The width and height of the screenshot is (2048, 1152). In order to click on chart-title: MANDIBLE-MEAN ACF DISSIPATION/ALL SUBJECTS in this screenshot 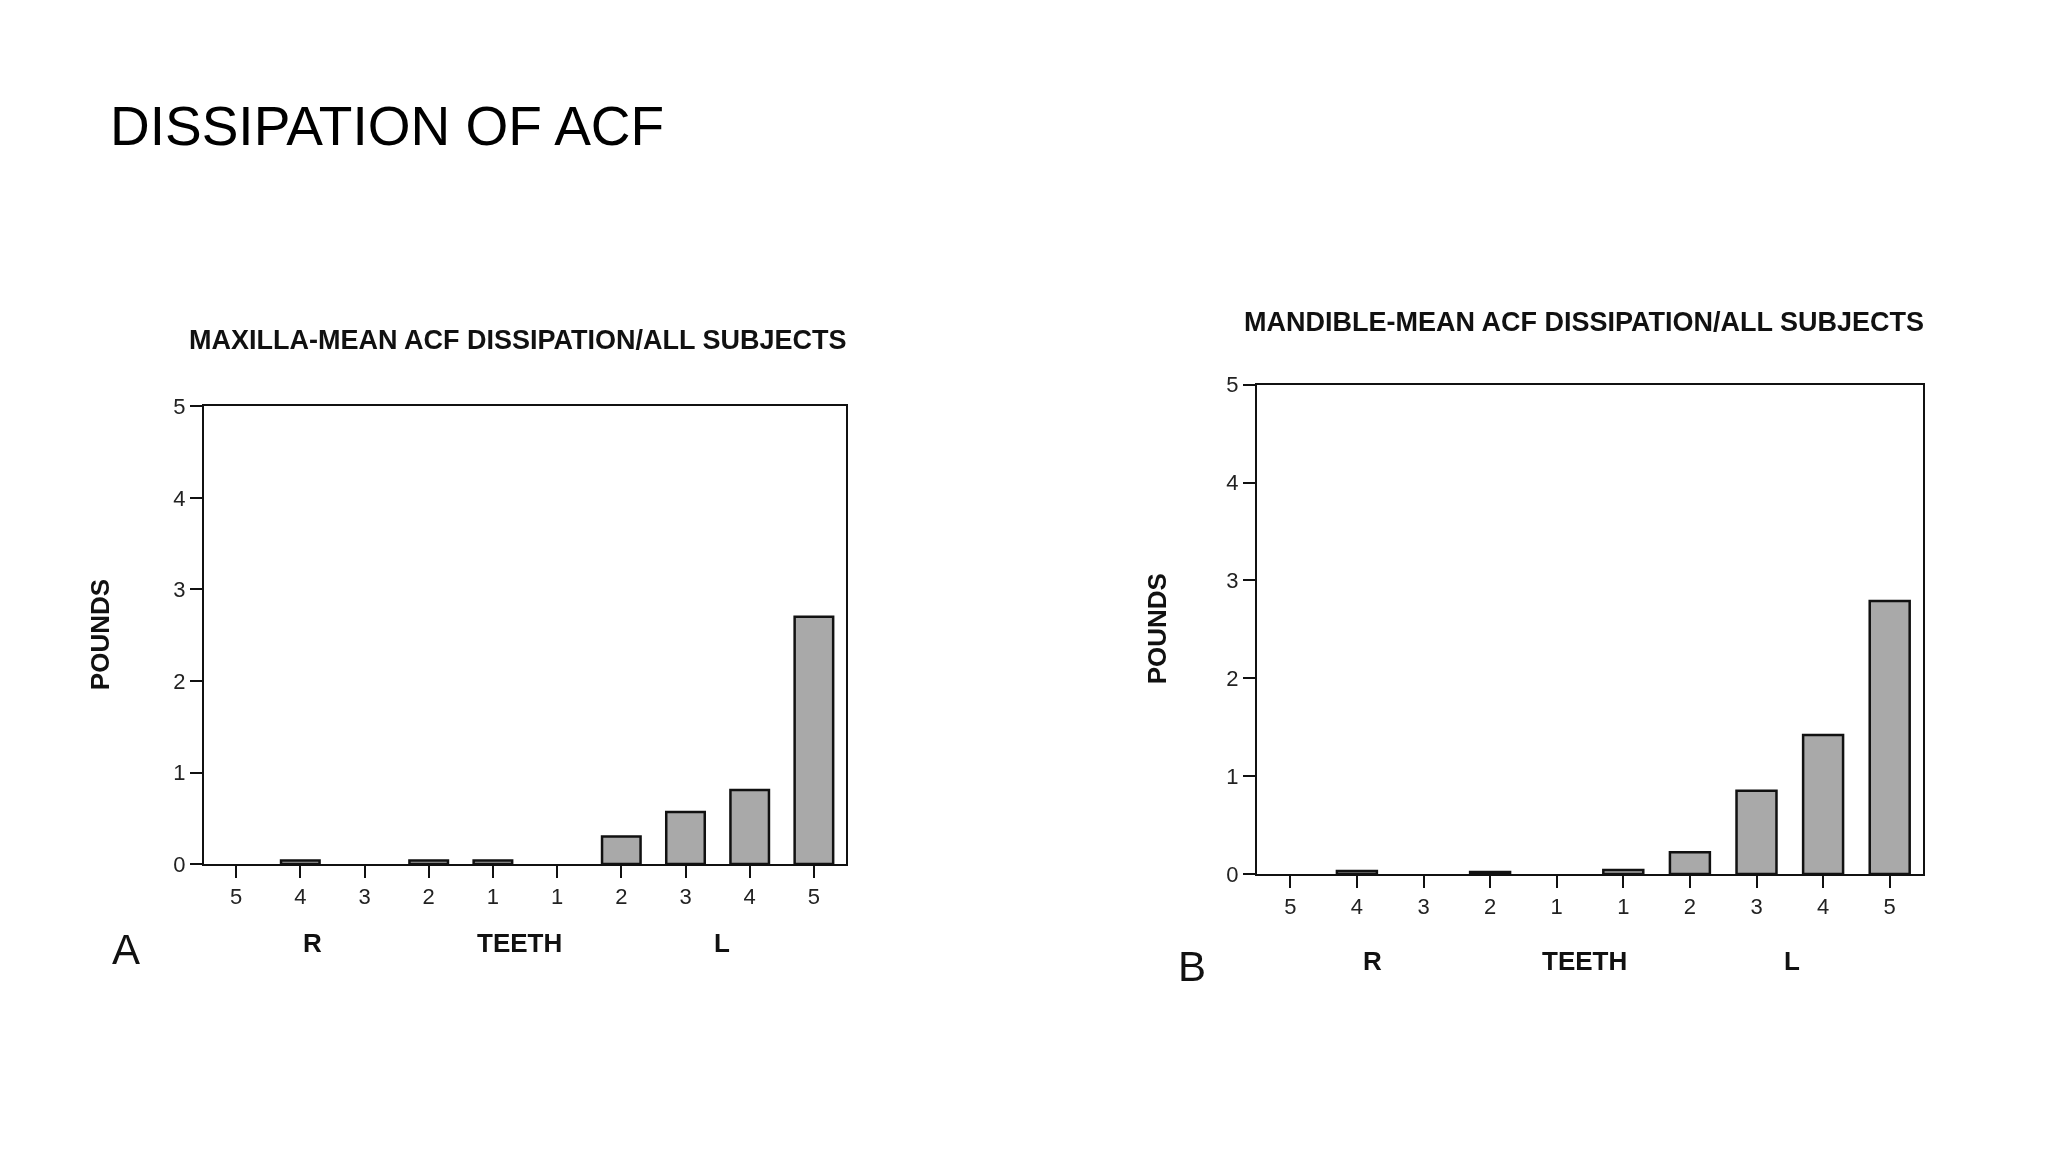, I will do `click(1584, 322)`.